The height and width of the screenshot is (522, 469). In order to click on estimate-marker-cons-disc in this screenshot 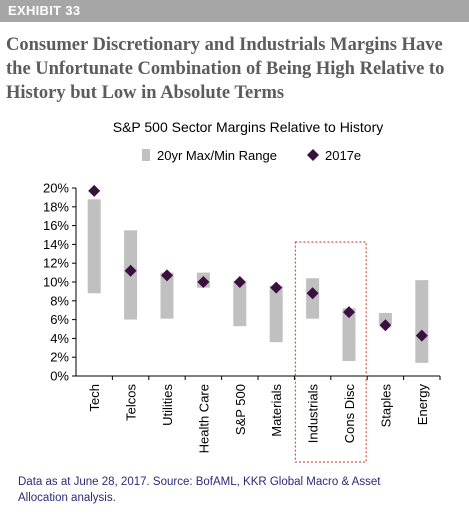, I will do `click(349, 312)`.